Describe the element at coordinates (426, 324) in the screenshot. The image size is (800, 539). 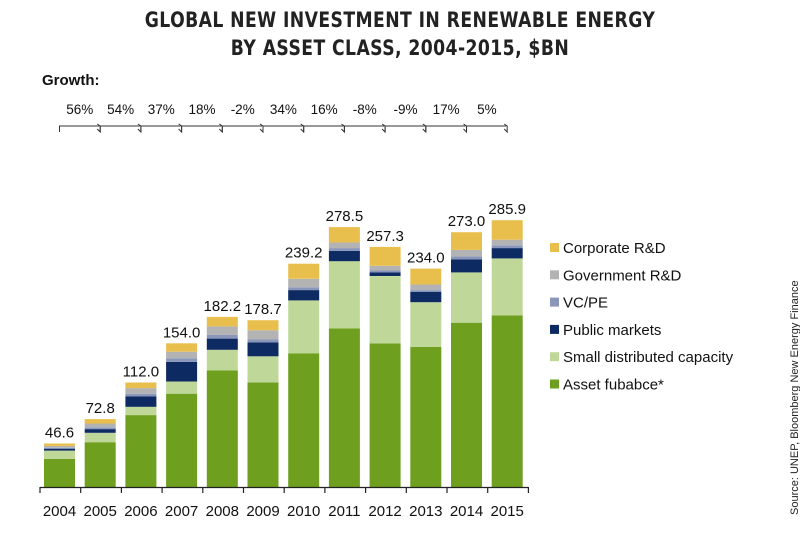
I see `bar-2013-small-distributed-capacity` at that location.